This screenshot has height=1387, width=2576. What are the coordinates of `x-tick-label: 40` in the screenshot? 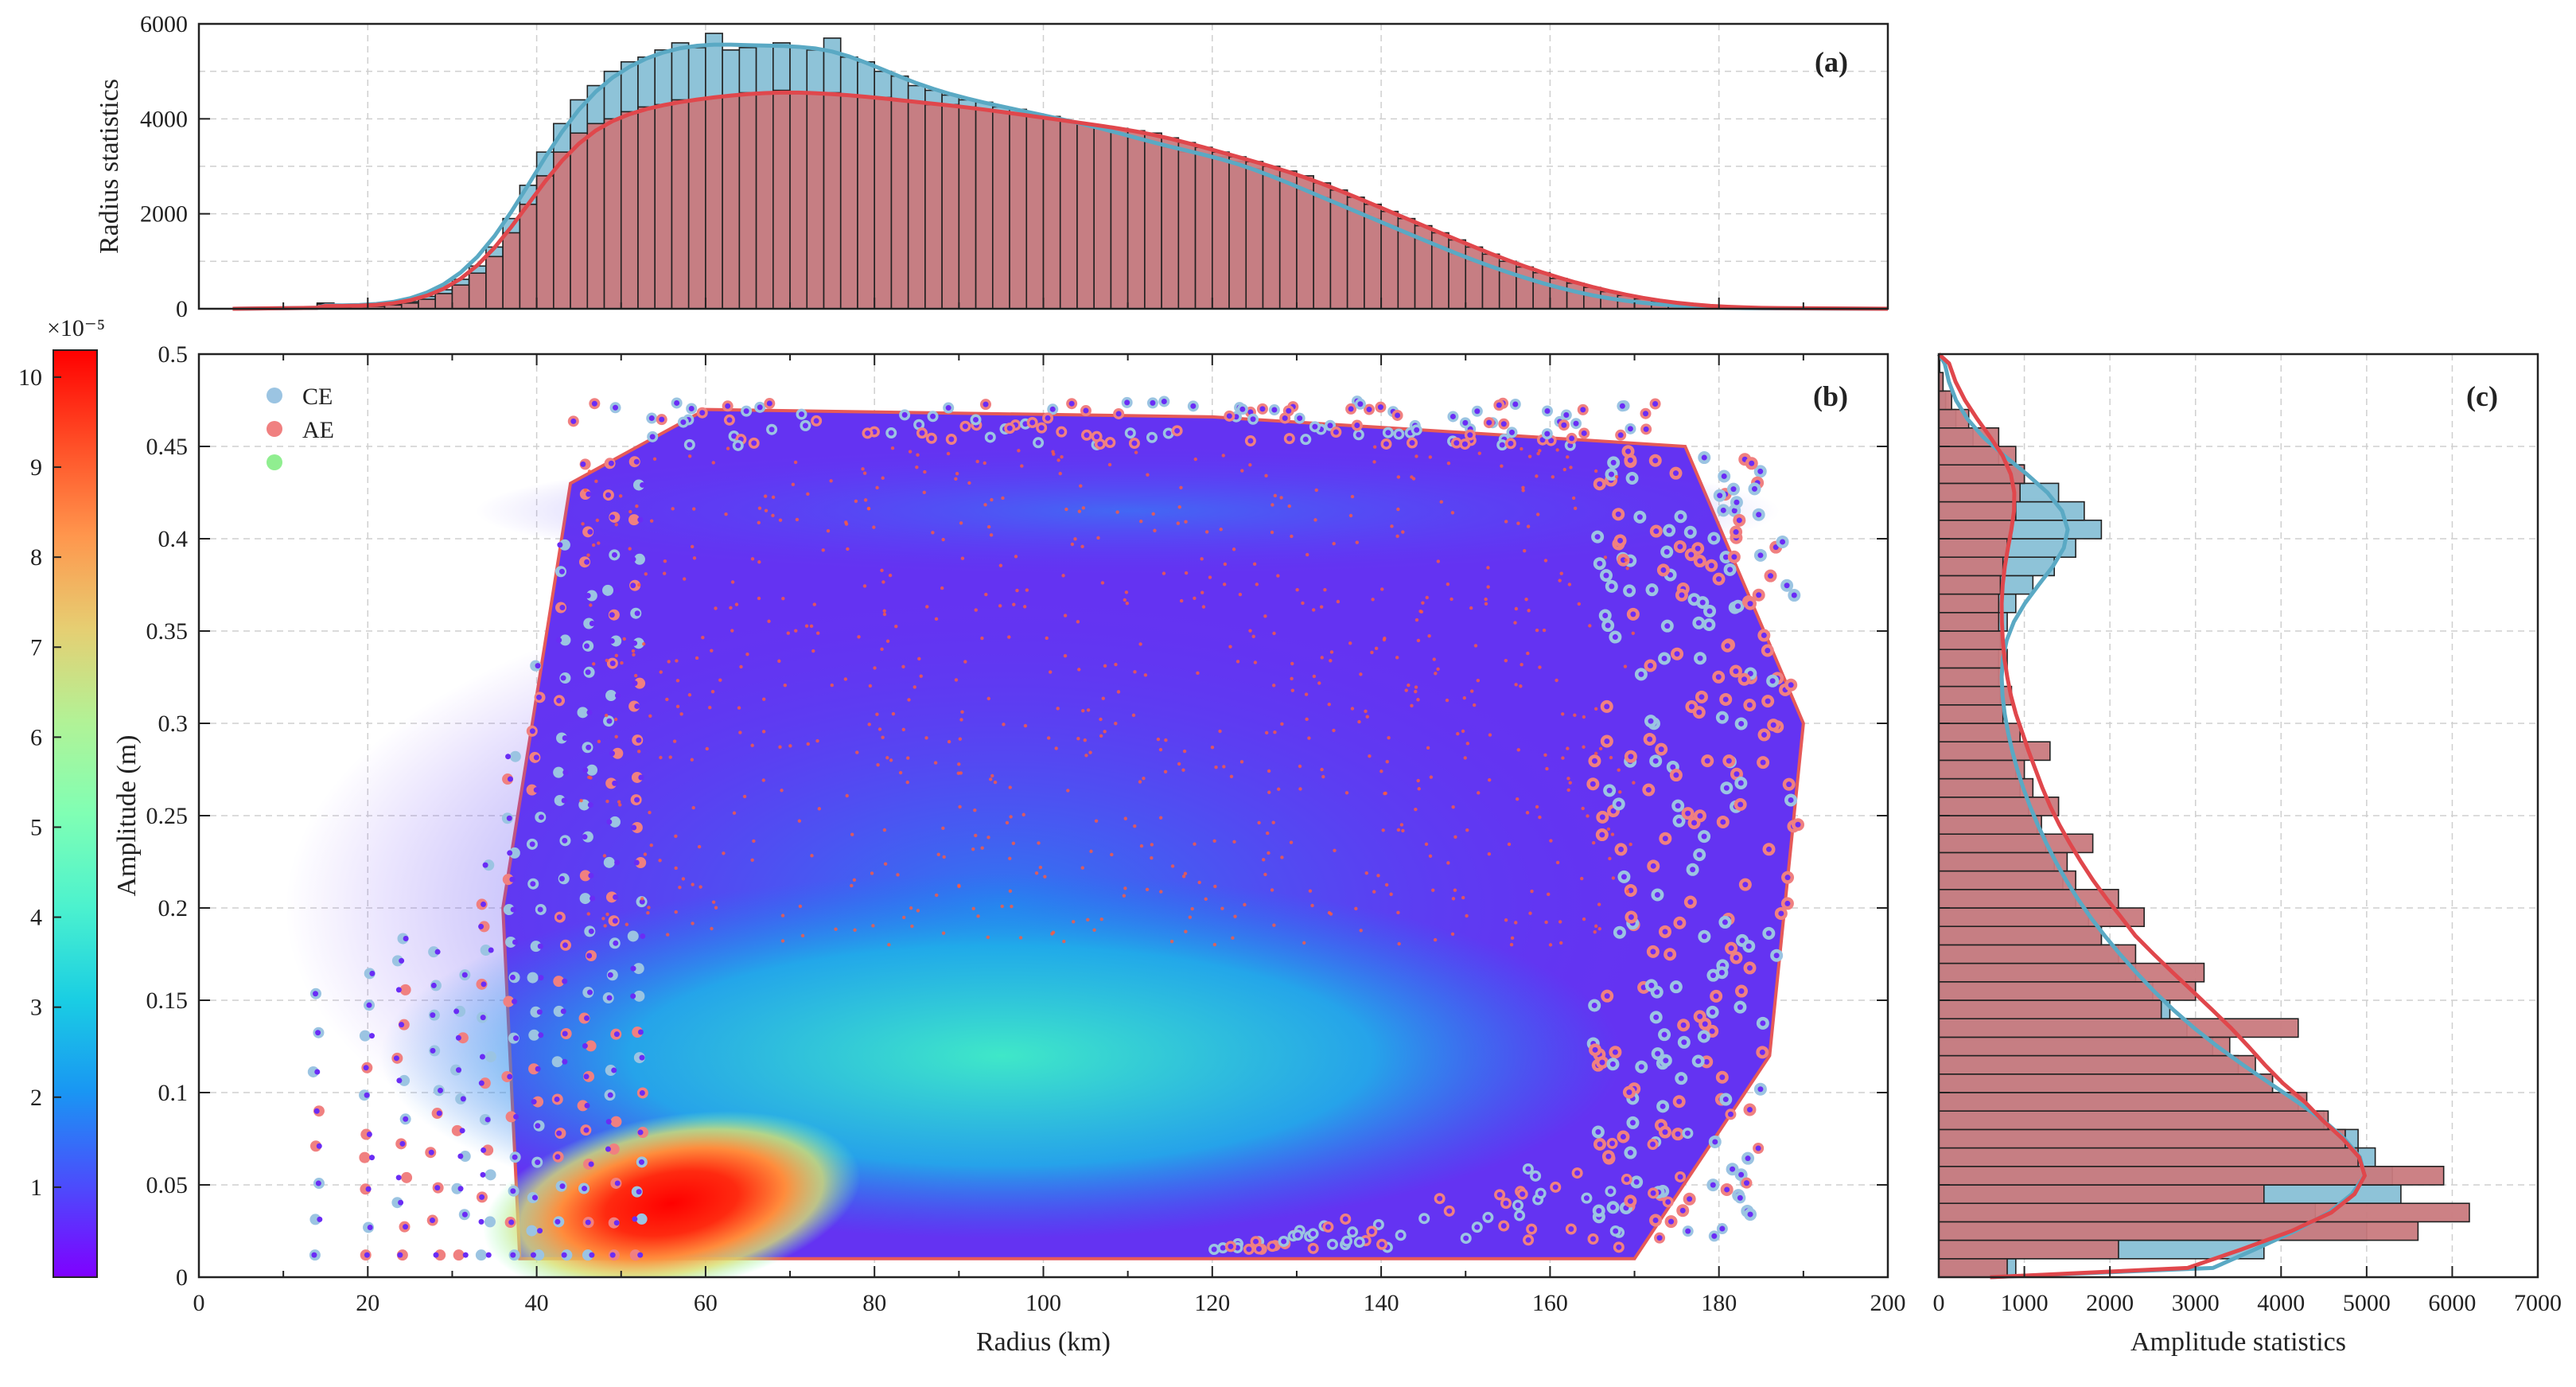 It's located at (537, 1303).